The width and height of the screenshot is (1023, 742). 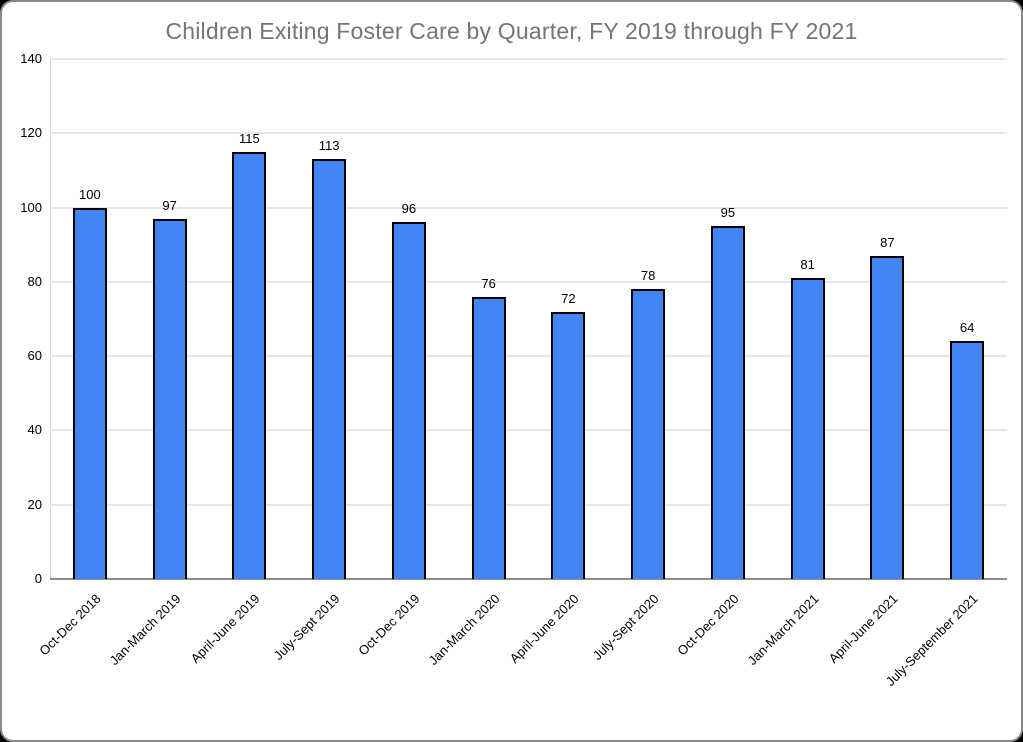 I want to click on bar-Jan-March 2021, so click(x=807, y=428).